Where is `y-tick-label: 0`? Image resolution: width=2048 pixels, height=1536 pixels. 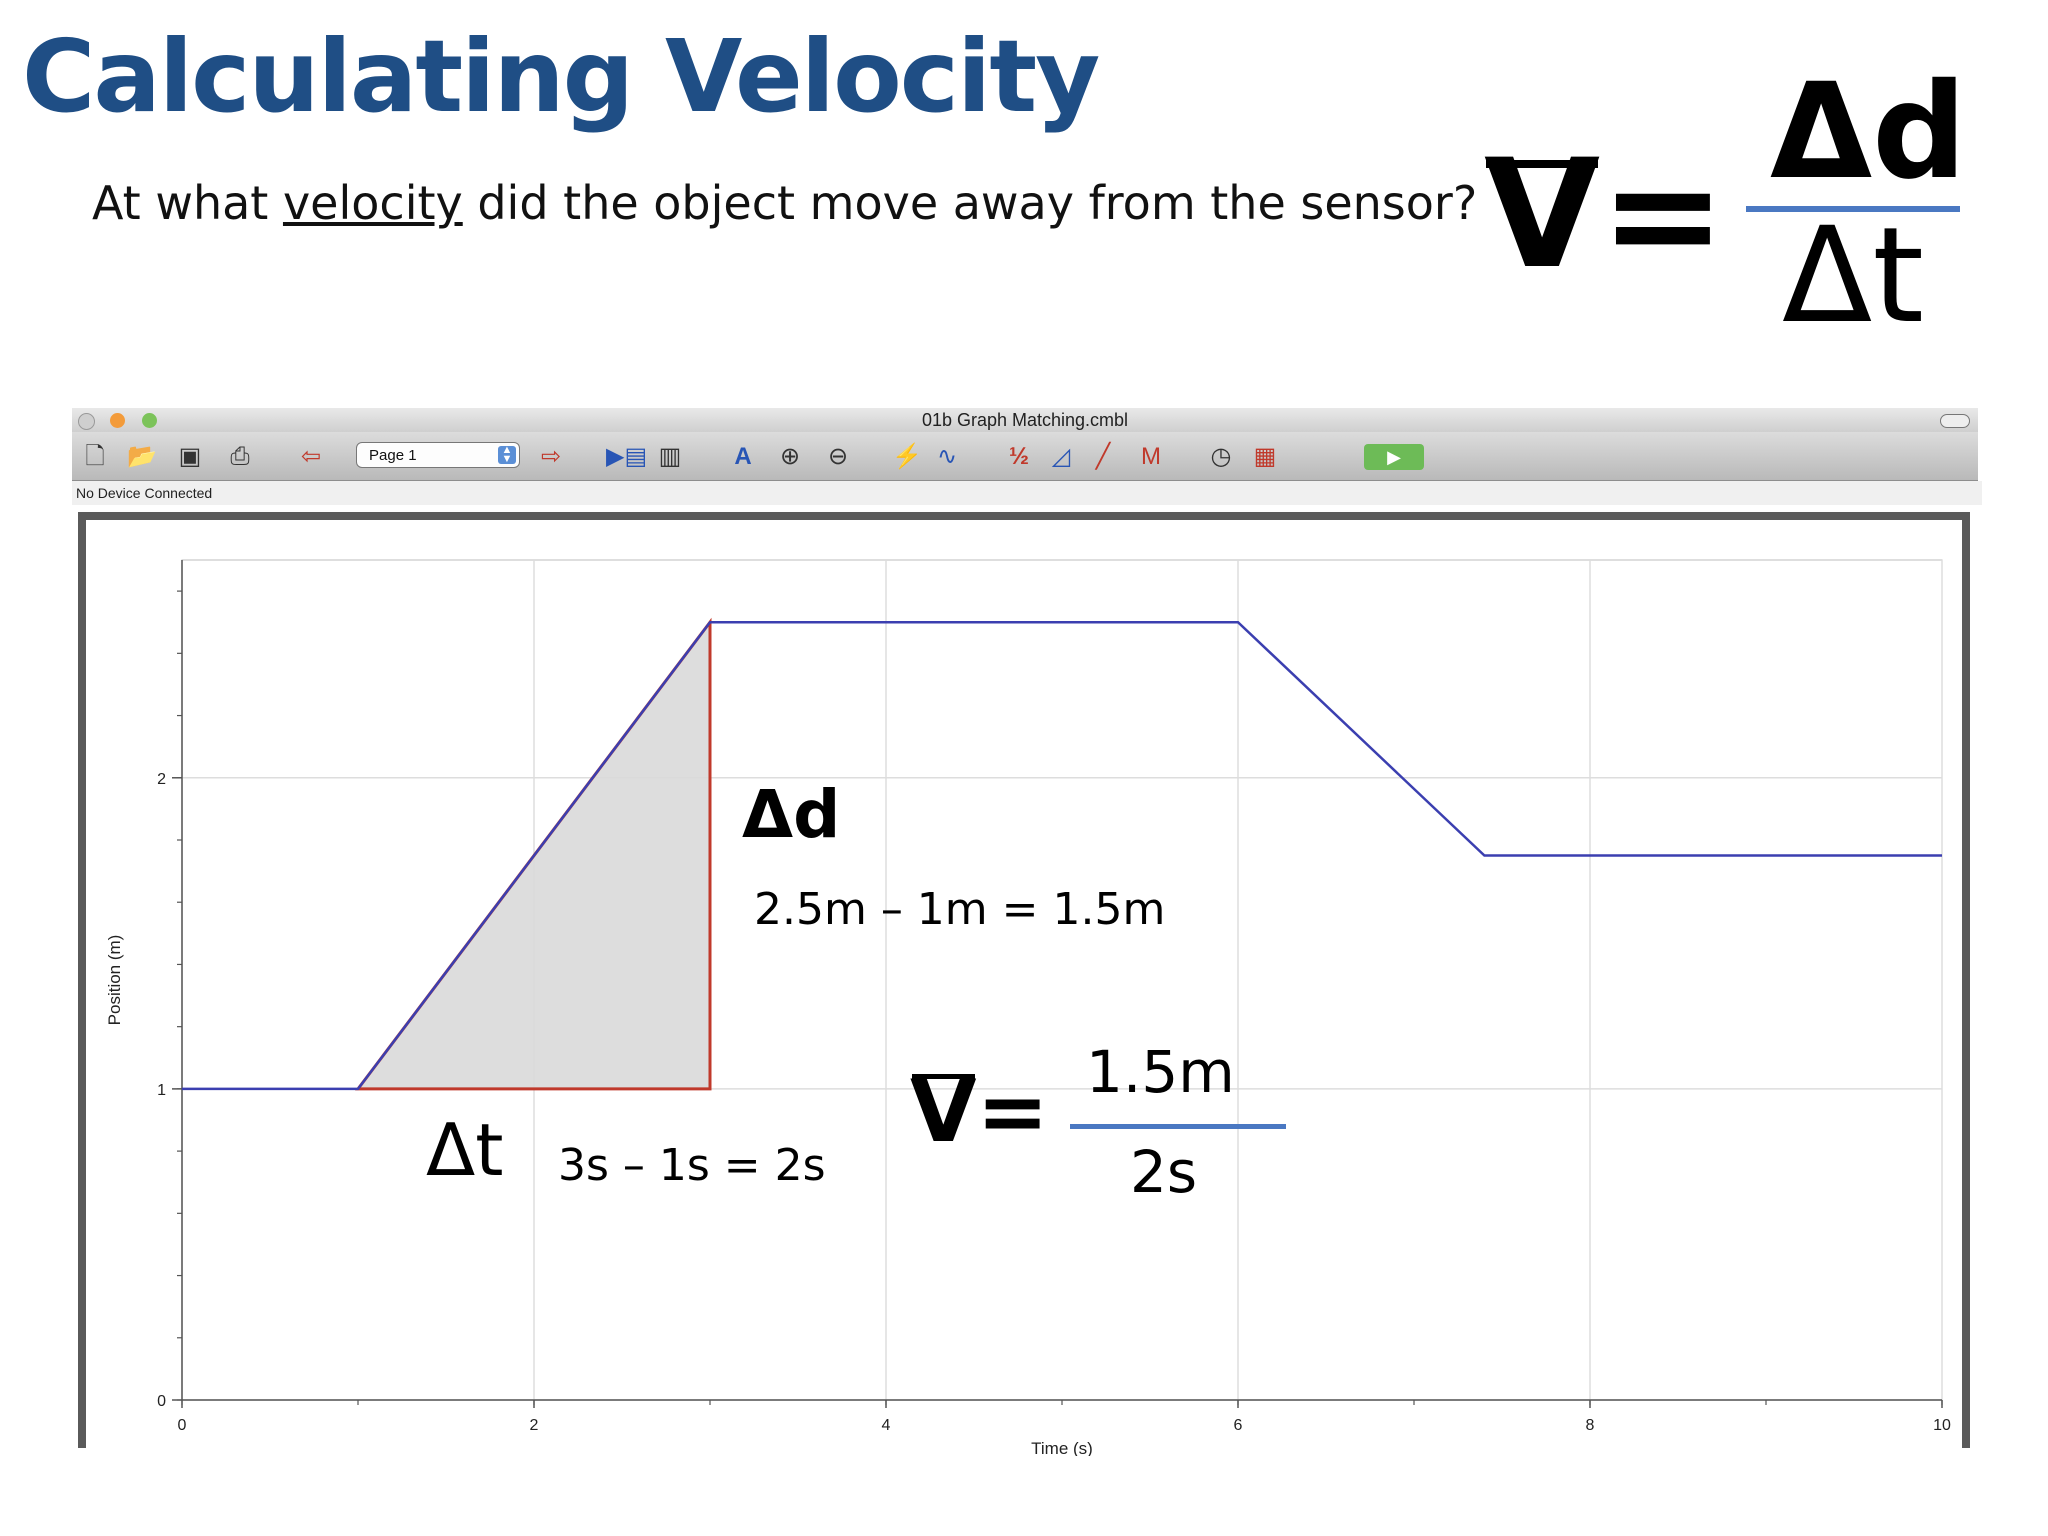
y-tick-label: 0 is located at coordinates (161, 1401).